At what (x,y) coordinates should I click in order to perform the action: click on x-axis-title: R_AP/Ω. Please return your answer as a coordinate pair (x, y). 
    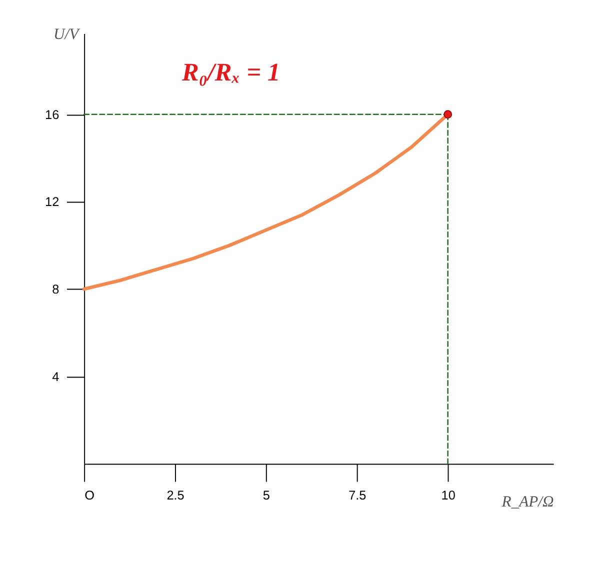
    Looking at the image, I should click on (527, 501).